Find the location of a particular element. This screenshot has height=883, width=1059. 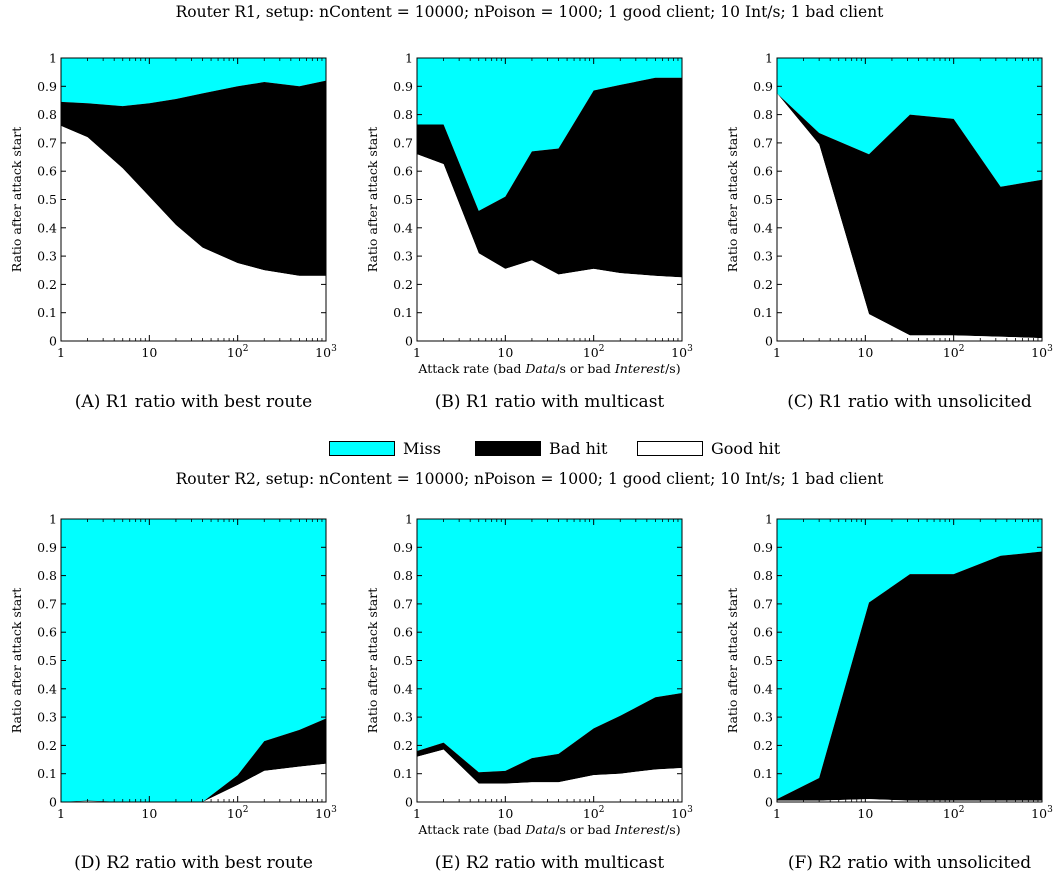

legend-swatch-good-hit is located at coordinates (670, 448).